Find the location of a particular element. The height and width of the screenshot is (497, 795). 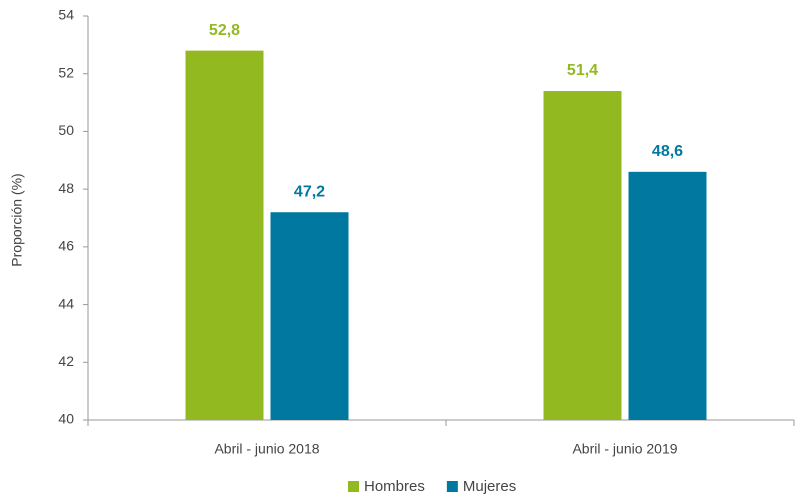

y-tick-label: 42 is located at coordinates (66, 361).